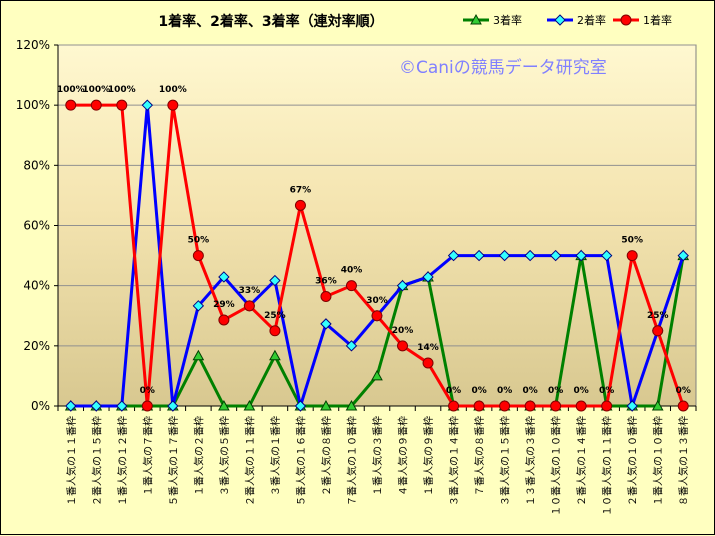 The image size is (715, 536). I want to click on data-label: 33%, so click(250, 291).